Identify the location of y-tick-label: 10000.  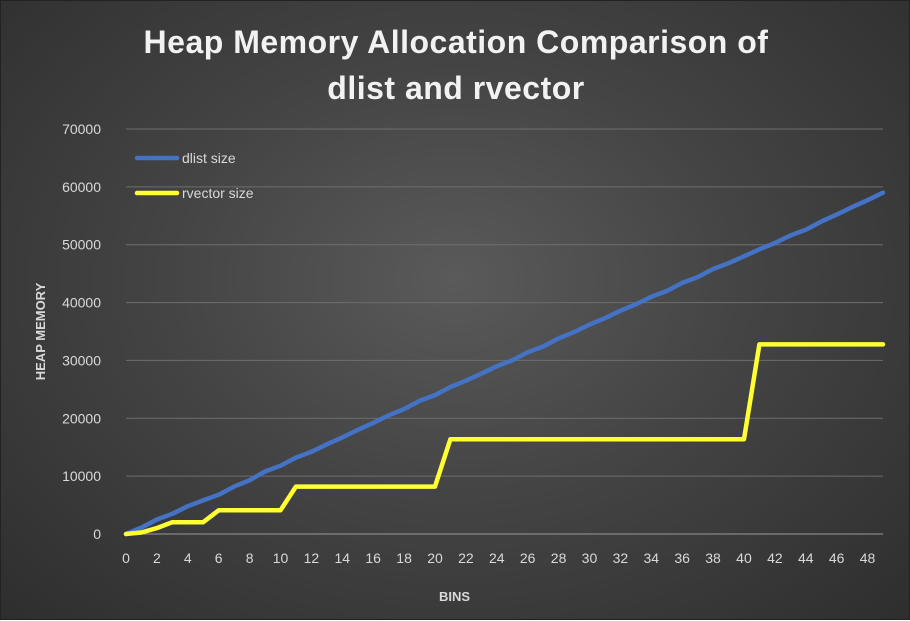
(81, 476).